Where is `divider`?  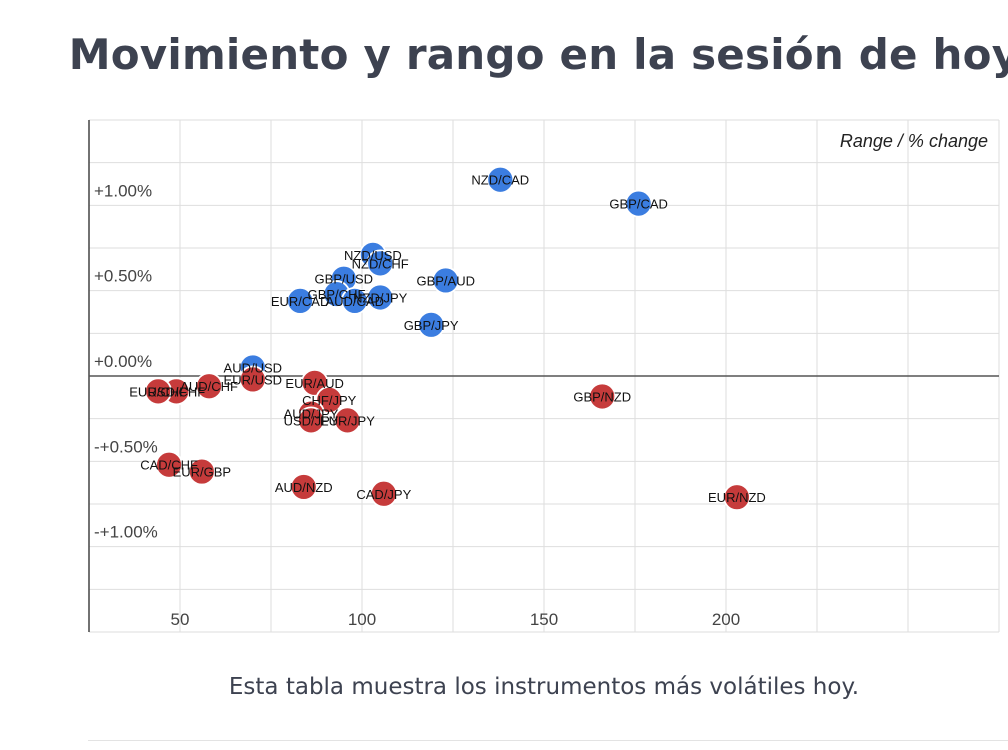
divider is located at coordinates (548, 740).